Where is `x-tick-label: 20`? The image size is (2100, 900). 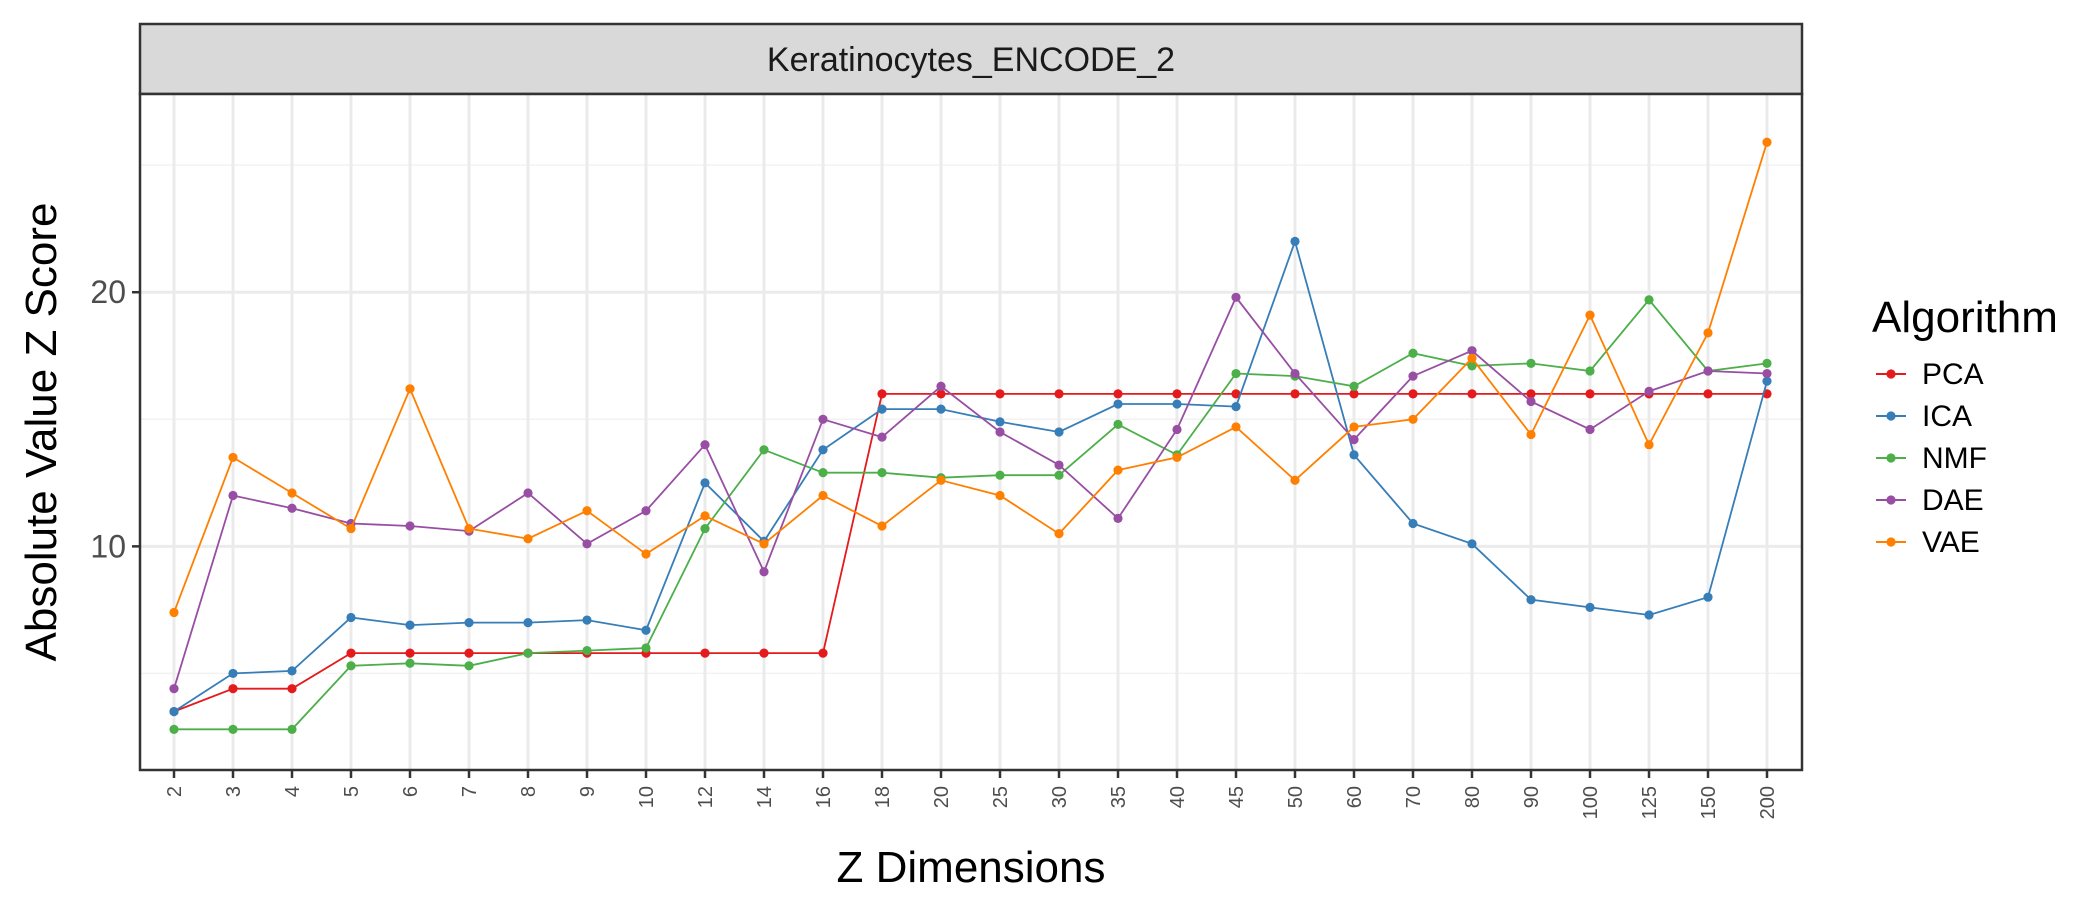
x-tick-label: 20 is located at coordinates (942, 797).